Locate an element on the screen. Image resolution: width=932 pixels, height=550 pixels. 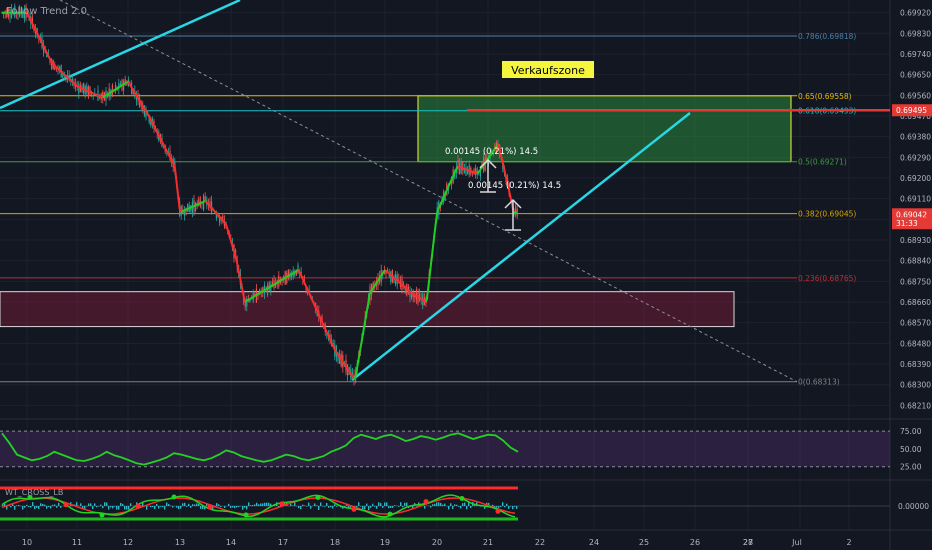
fib-level-label: 0.382(0.69045) is located at coordinates (827, 214).